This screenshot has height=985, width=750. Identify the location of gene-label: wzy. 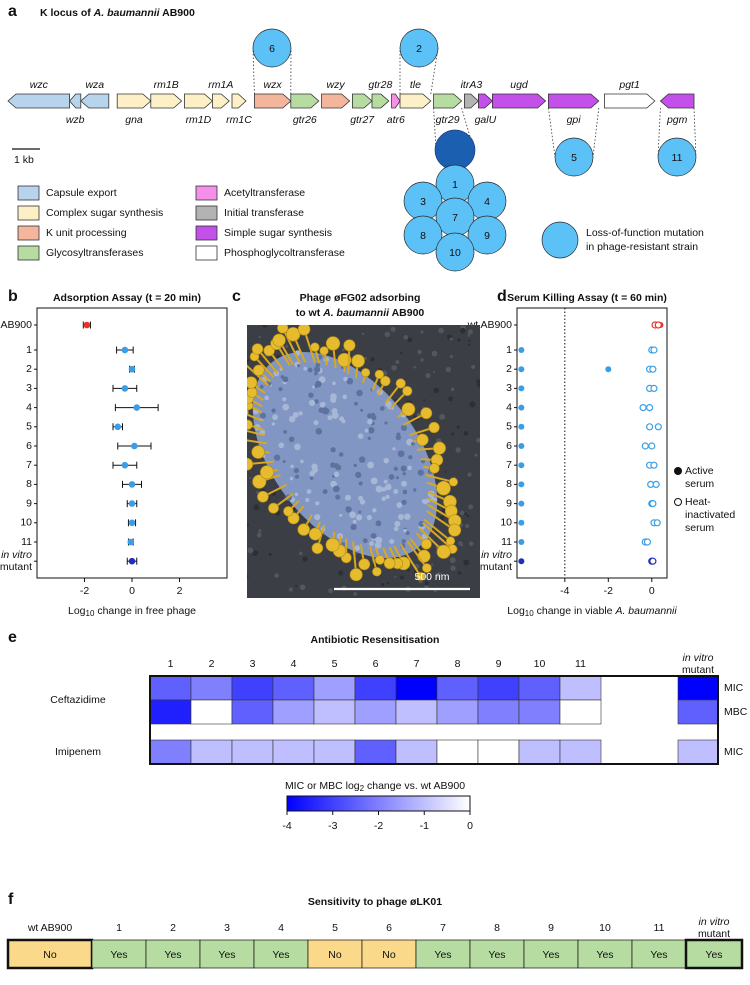
(336, 85).